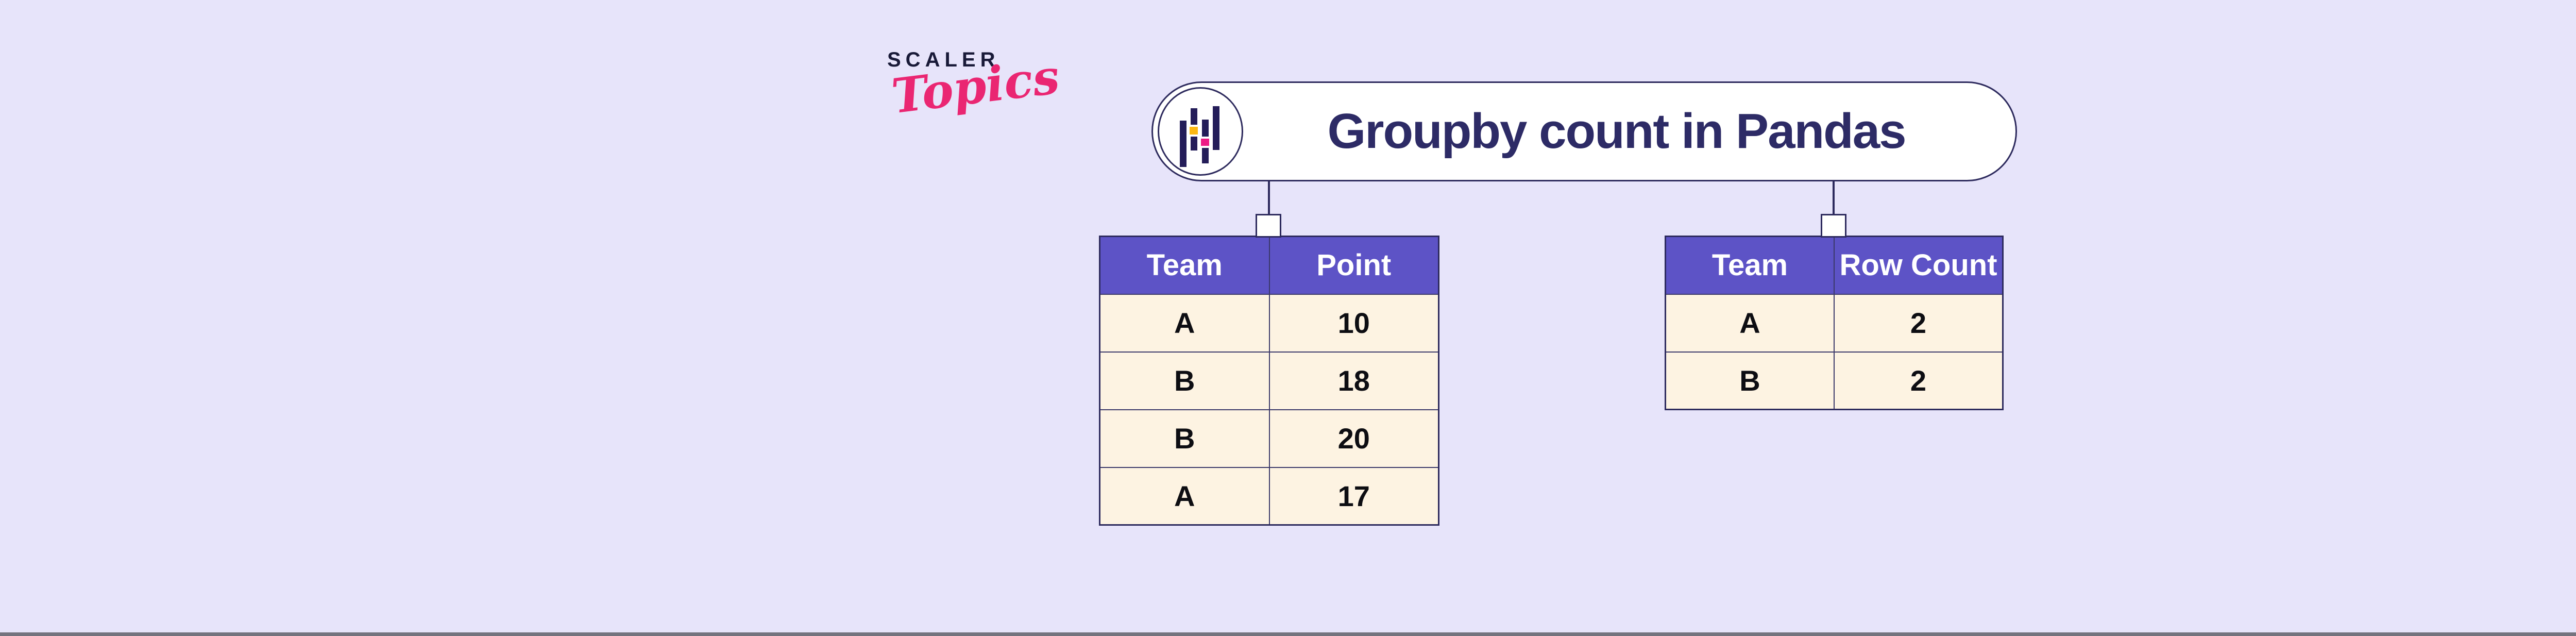  What do you see at coordinates (1616, 131) in the screenshot?
I see `page-title: Groupby count in Pandas` at bounding box center [1616, 131].